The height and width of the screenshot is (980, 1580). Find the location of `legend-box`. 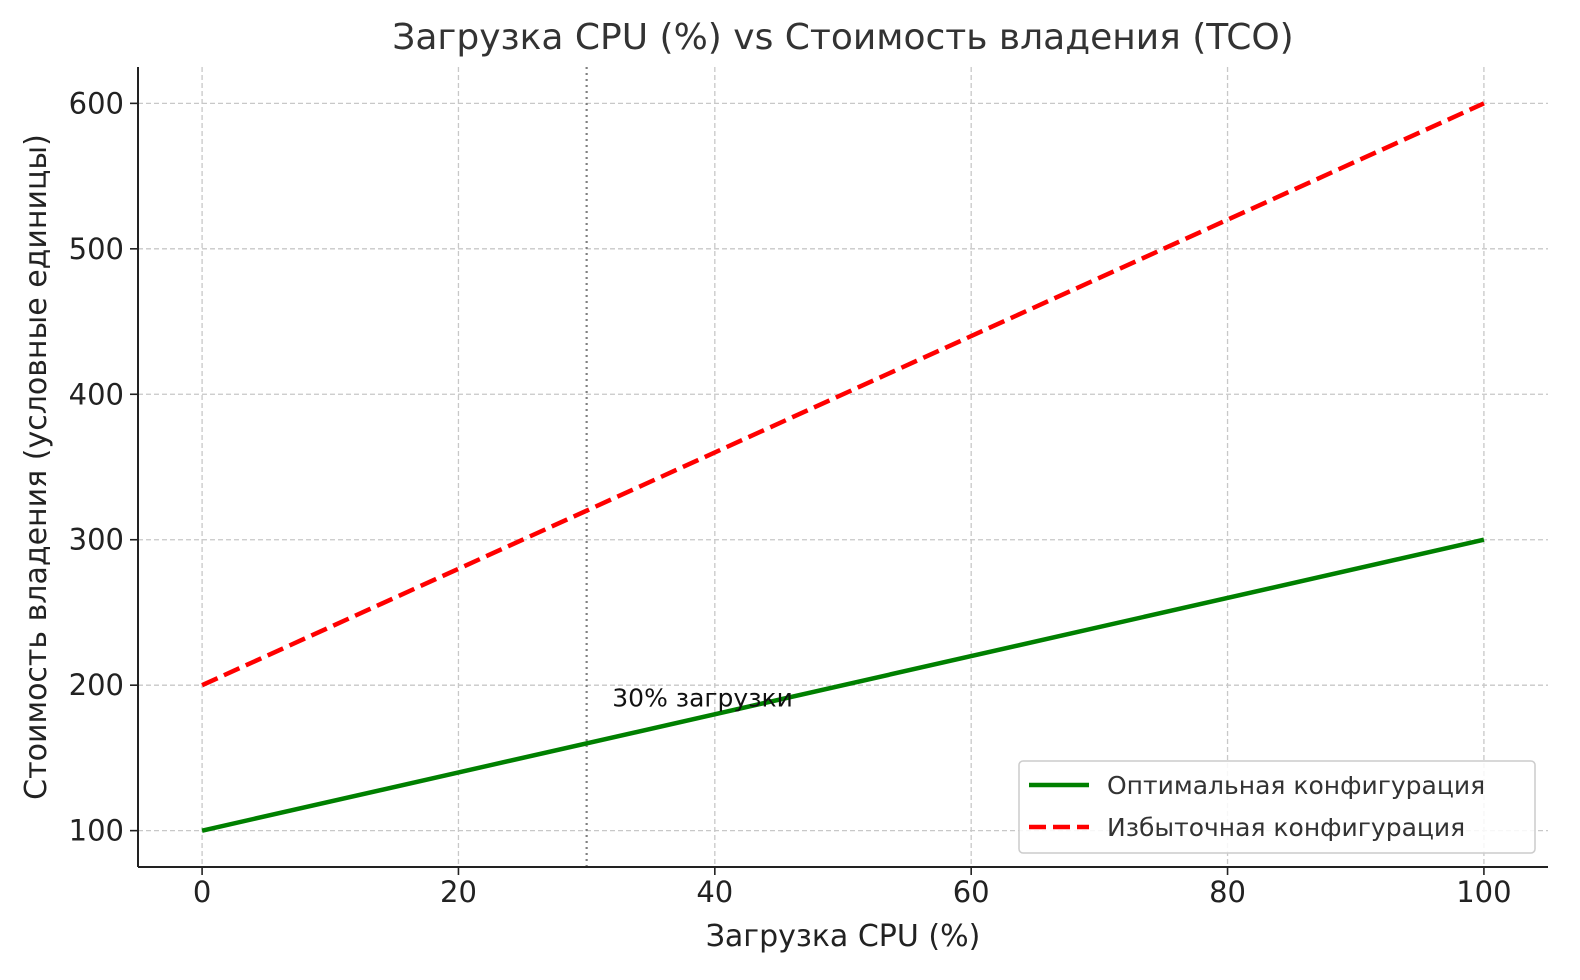

legend-box is located at coordinates (1277, 807).